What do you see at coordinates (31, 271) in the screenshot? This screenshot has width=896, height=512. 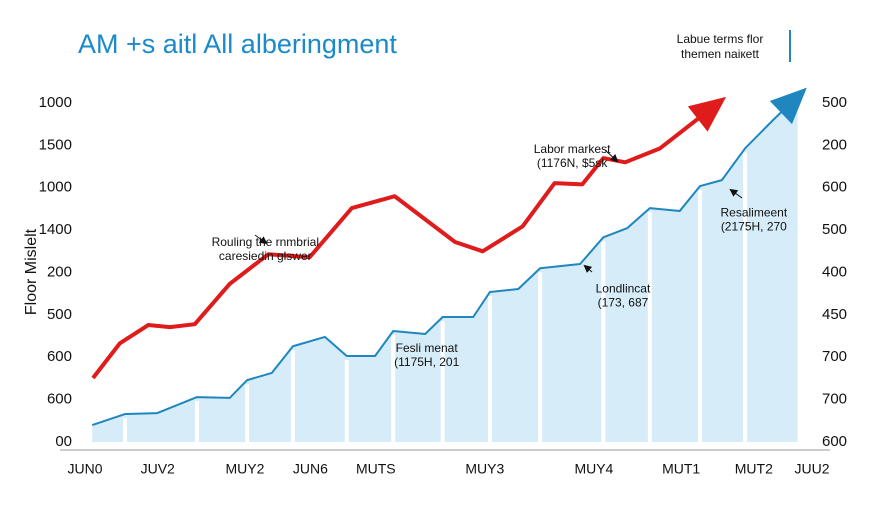 I see `y-axis-label: Floor Mislelt` at bounding box center [31, 271].